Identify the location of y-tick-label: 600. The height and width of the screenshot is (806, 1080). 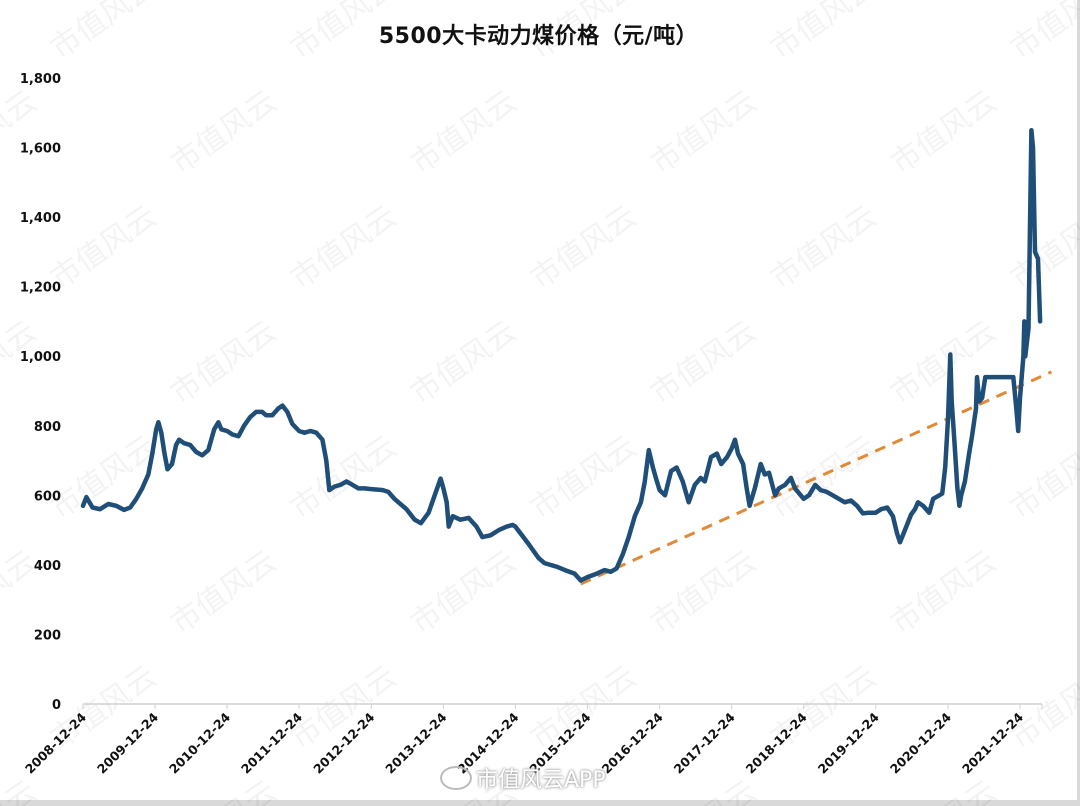
(47, 496).